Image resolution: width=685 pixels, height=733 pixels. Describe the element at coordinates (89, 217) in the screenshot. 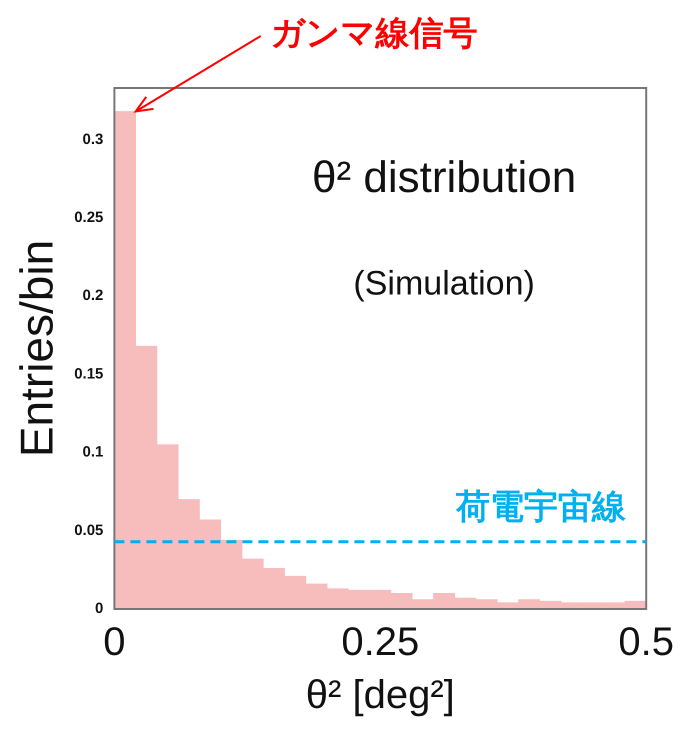

I see `y-tick-label: 0.25` at that location.